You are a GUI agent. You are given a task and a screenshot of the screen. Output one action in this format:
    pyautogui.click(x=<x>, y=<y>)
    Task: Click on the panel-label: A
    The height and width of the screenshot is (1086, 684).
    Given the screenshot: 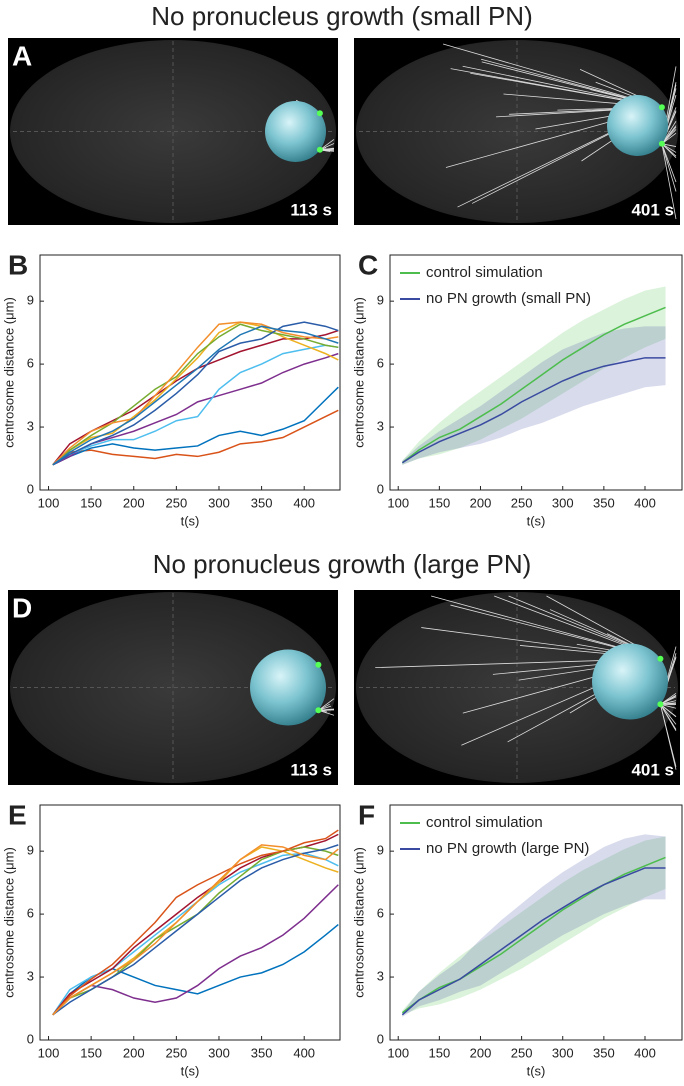 What is the action you would take?
    pyautogui.click(x=22, y=55)
    